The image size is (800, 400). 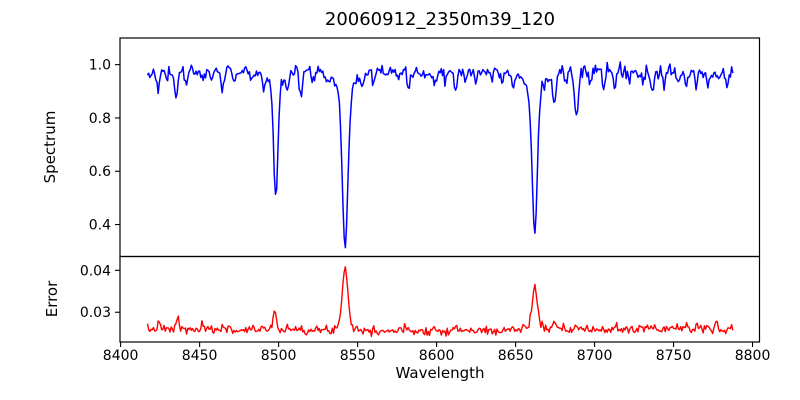 I want to click on x-tick-label: 8700, so click(x=595, y=356).